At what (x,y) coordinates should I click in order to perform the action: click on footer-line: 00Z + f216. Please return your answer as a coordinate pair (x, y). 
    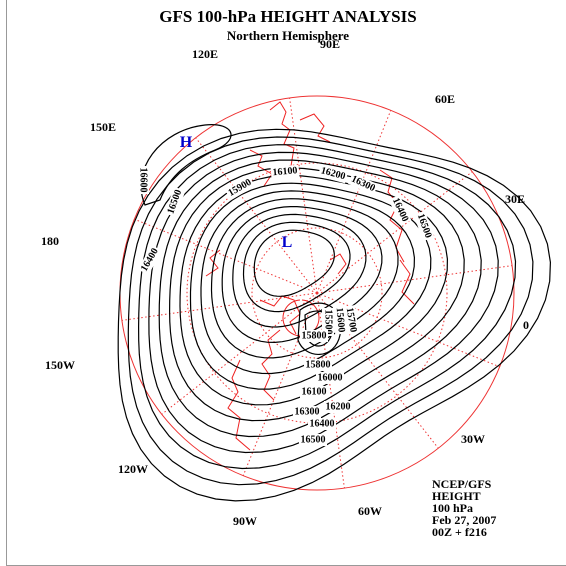
    Looking at the image, I should click on (459, 532).